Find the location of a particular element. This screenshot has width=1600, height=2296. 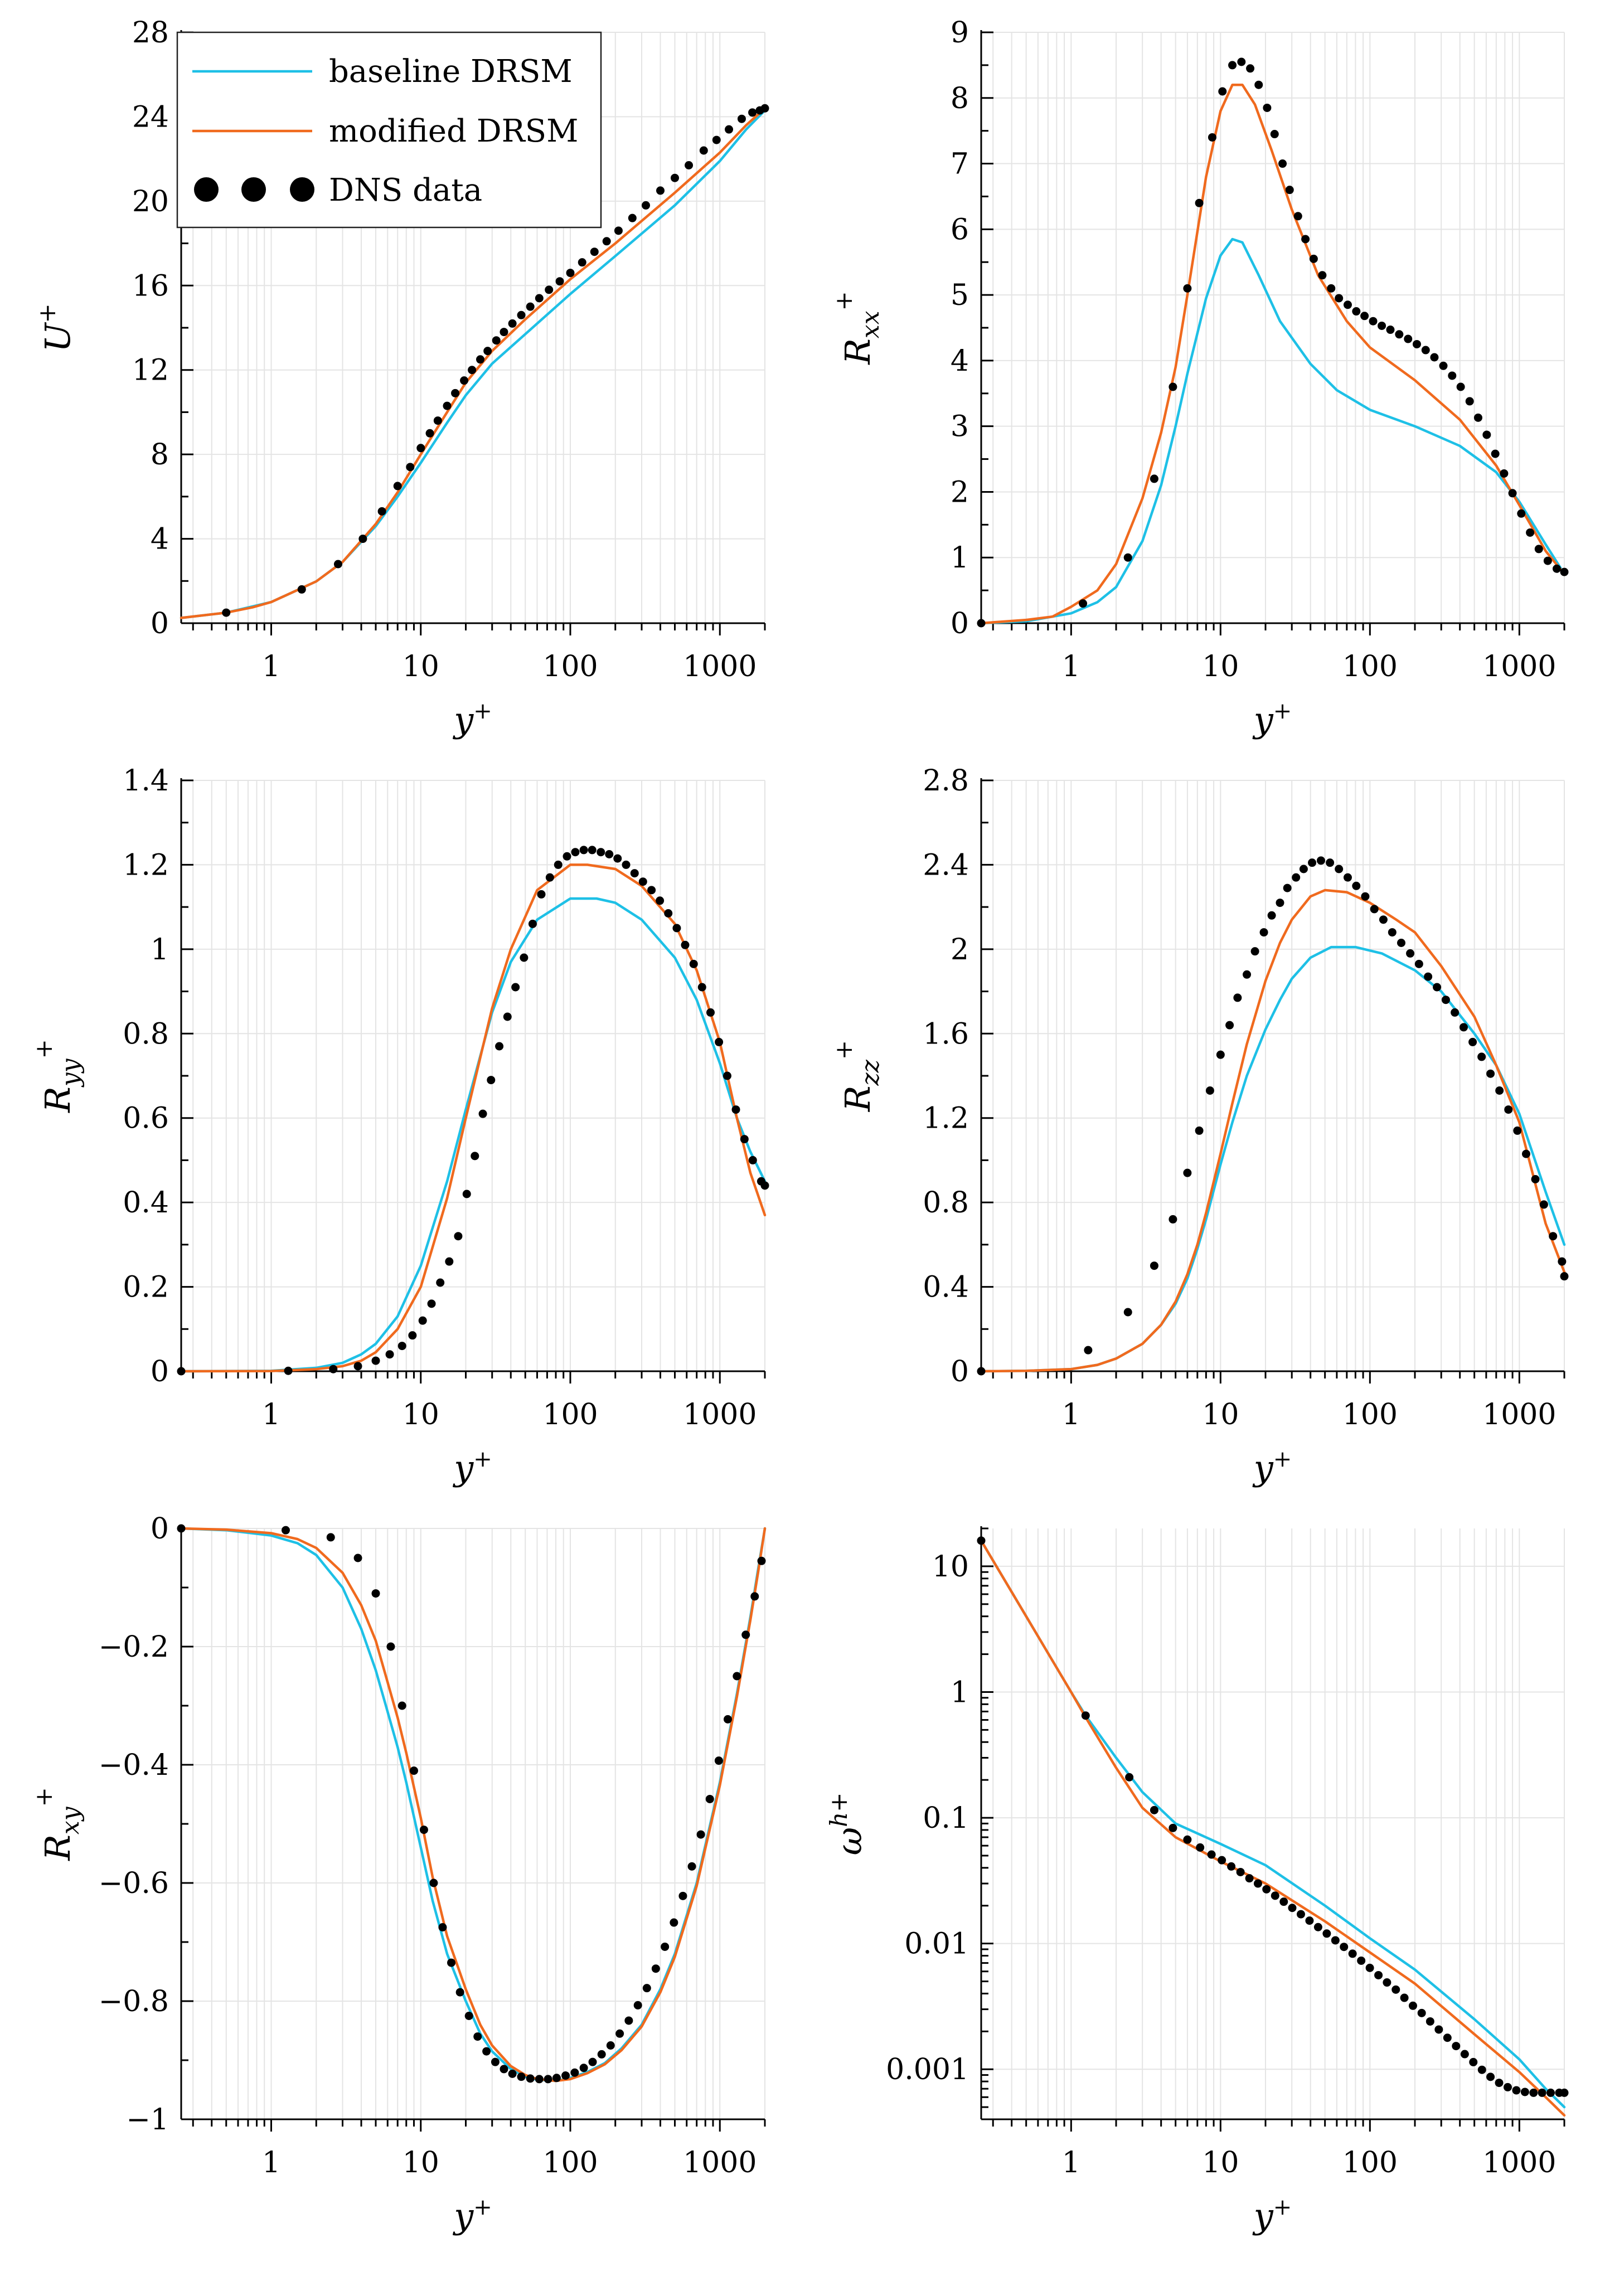

y-tick-label: −1 is located at coordinates (147, 2120).